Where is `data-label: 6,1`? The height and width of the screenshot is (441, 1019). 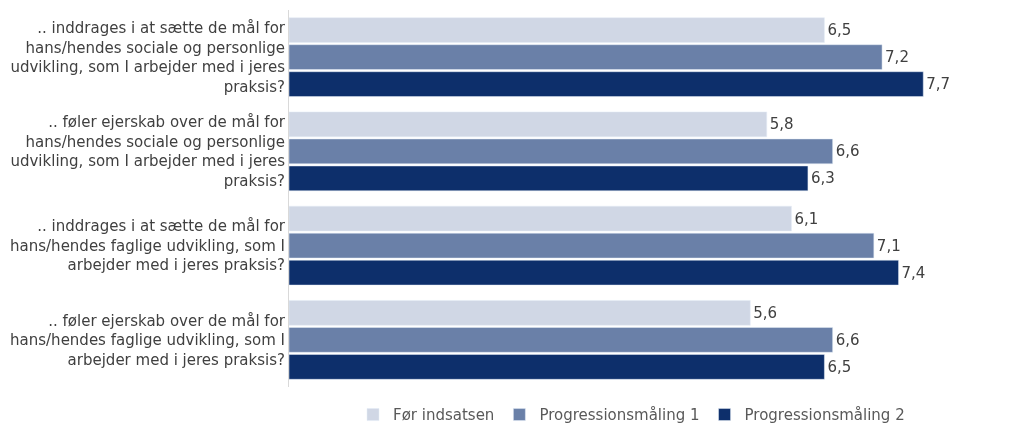
data-label: 6,1 is located at coordinates (806, 218).